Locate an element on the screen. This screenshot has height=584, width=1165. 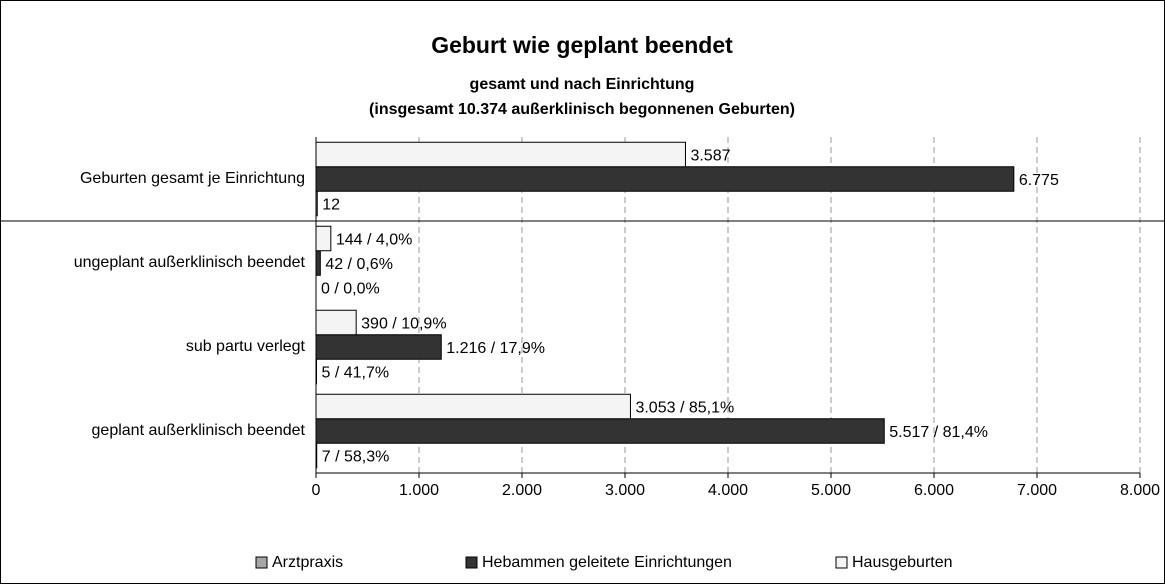
data-label: 5.517 / 81,4% is located at coordinates (938, 432).